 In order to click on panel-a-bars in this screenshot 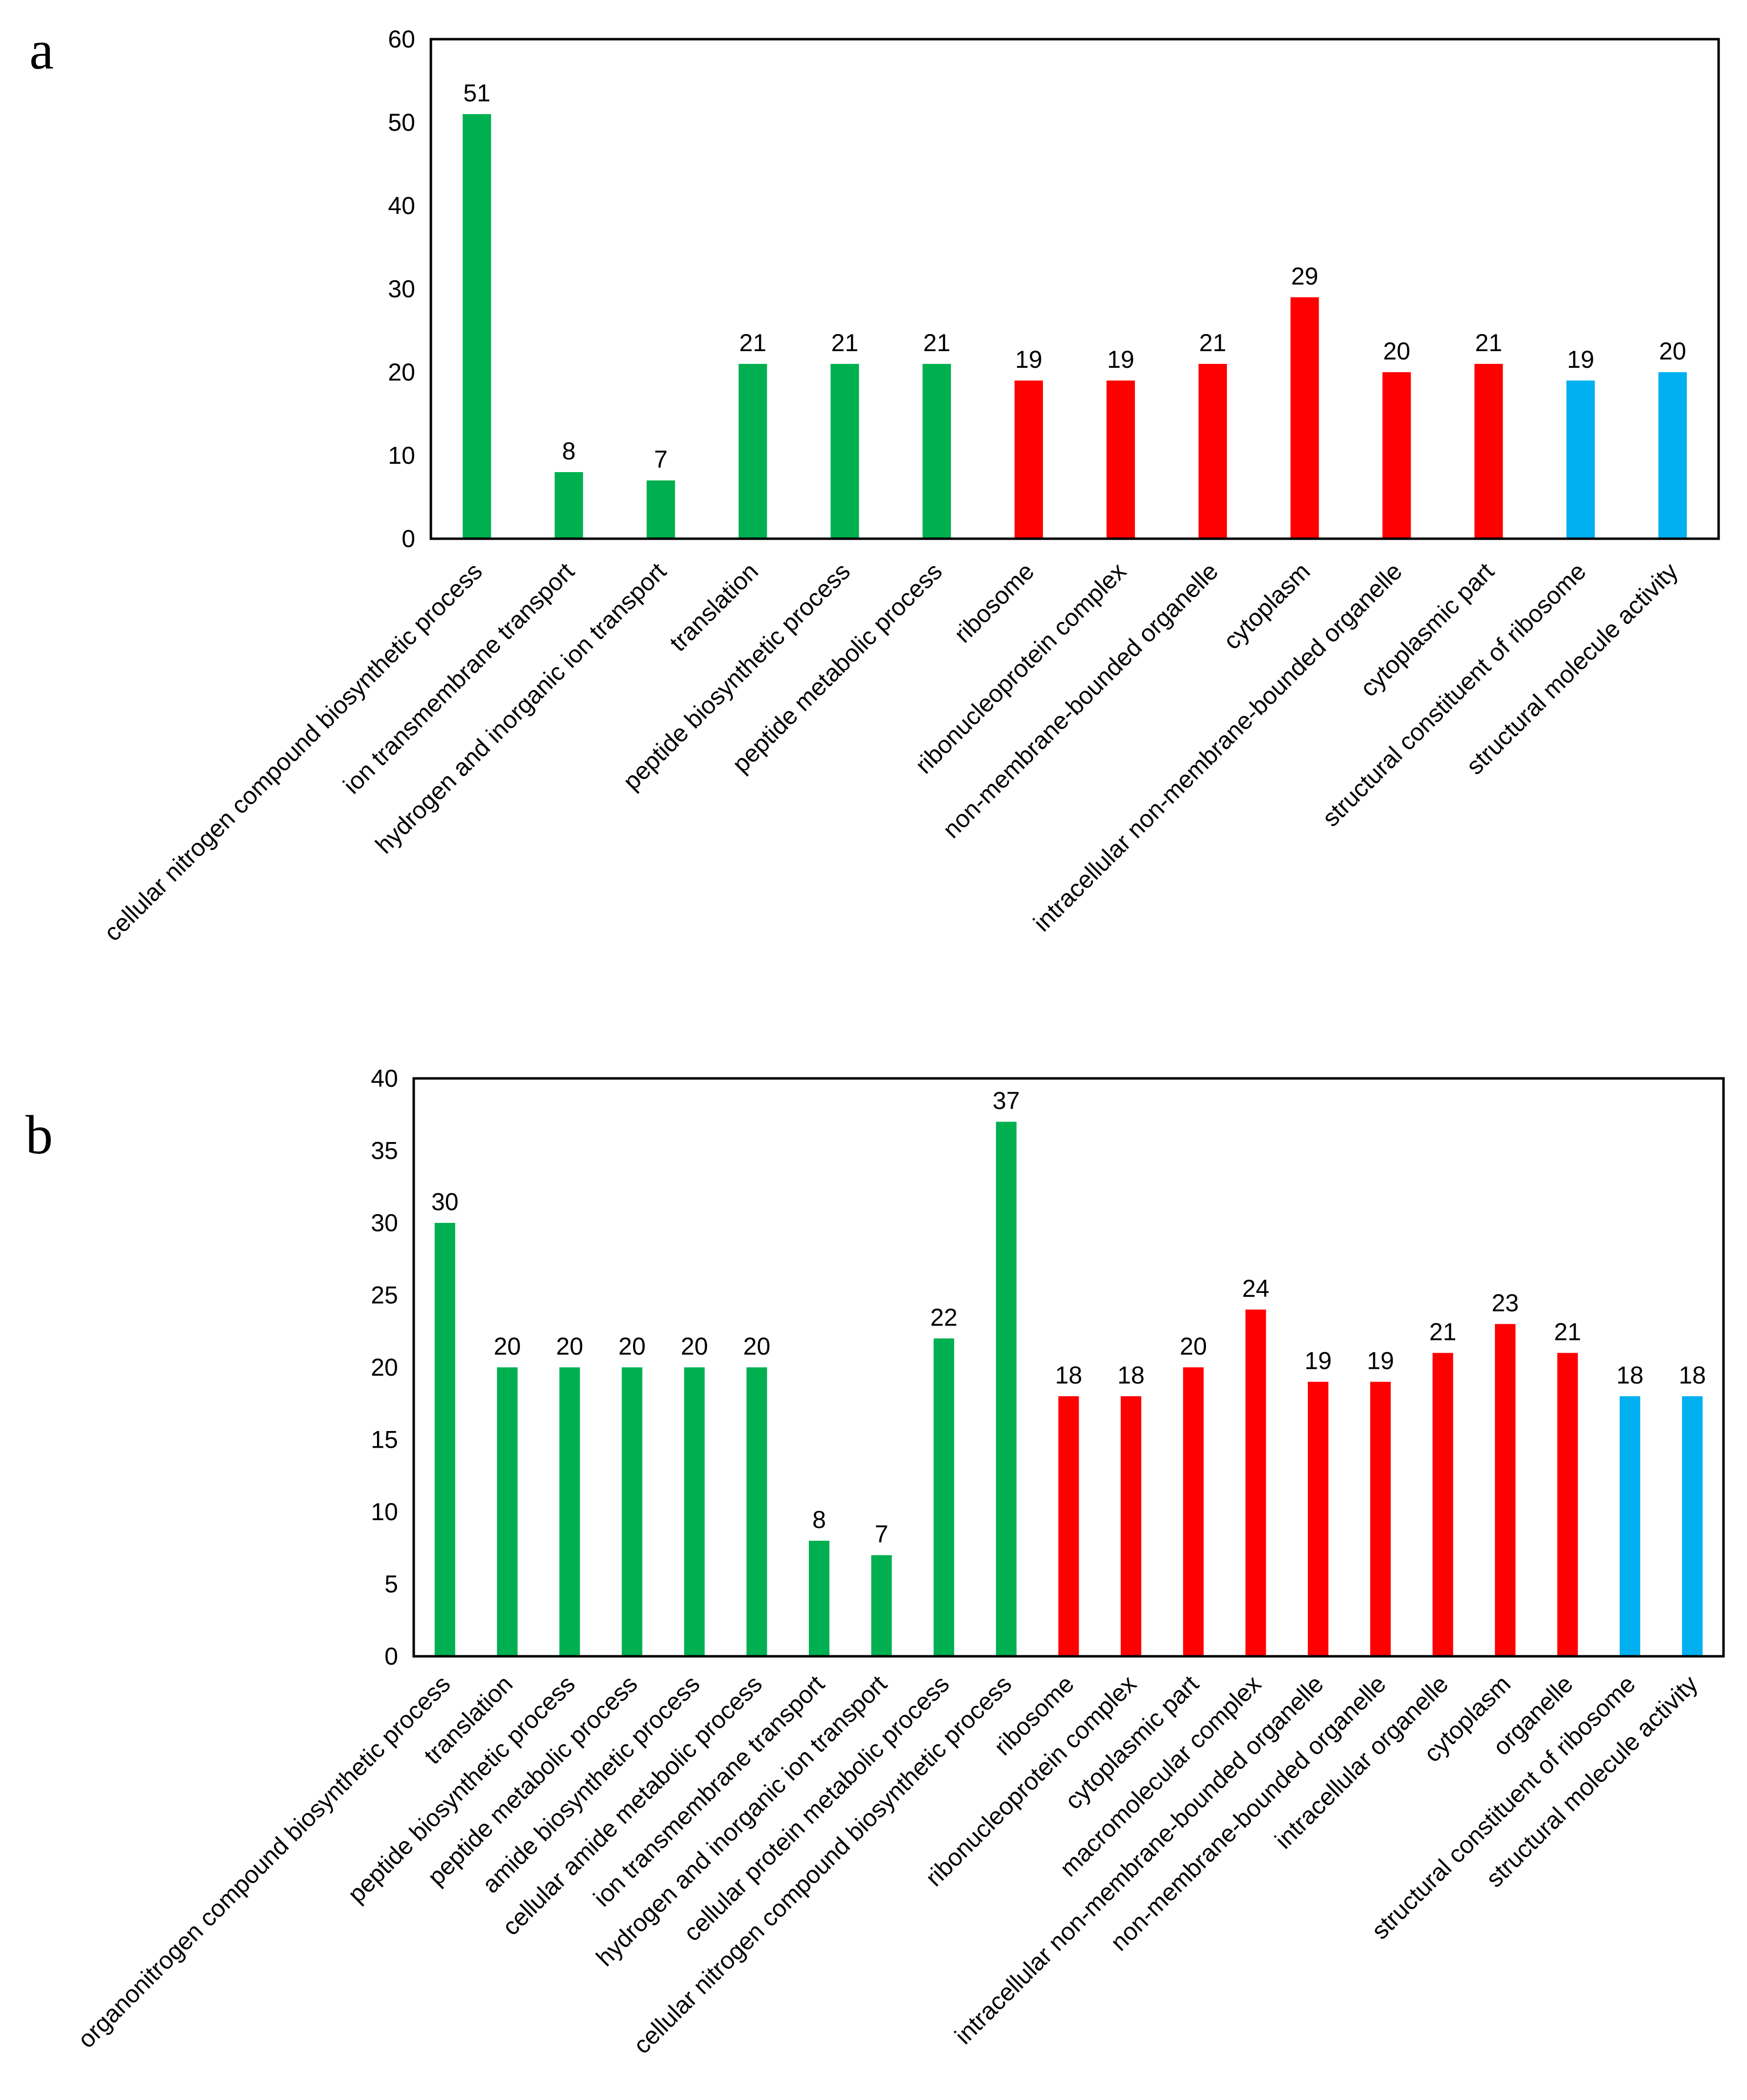, I will do `click(1075, 326)`.